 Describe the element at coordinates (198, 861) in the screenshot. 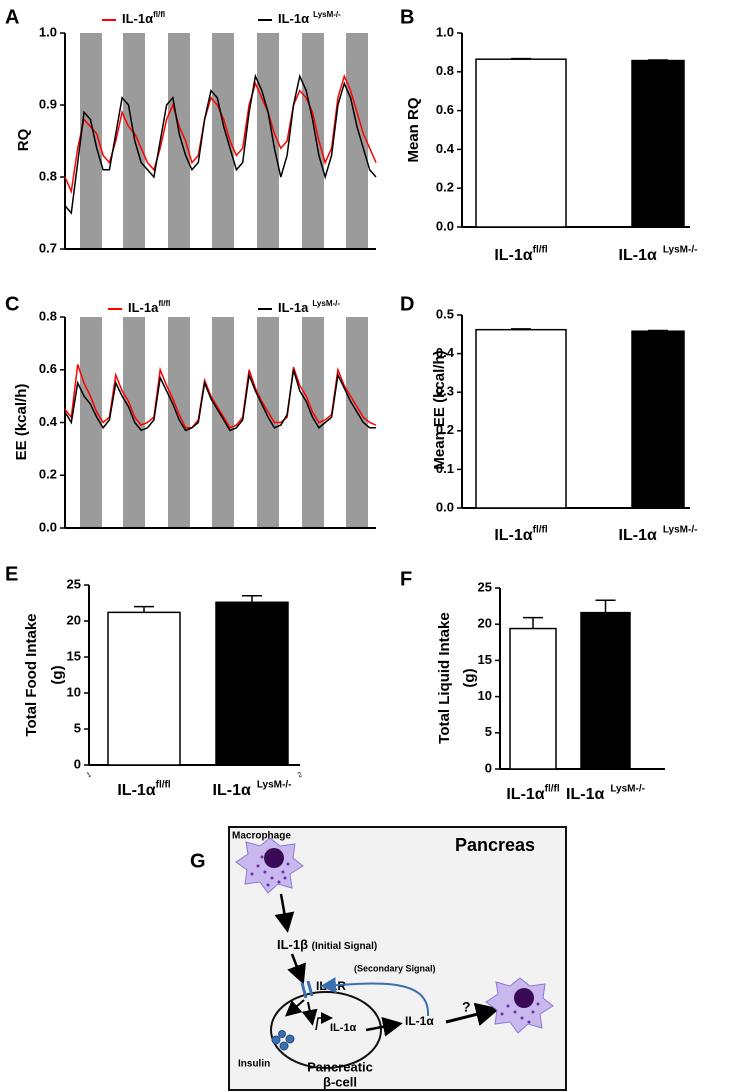

I see `panel-letter: G` at that location.